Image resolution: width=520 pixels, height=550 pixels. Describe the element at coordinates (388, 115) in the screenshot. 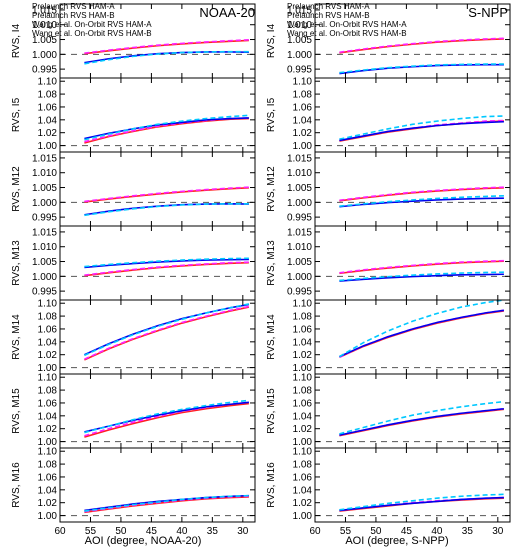

I see `panel-rvs-i5-s-npp: 1.00 1.02 1.04 1.061.08 1.10 RVS, I5` at that location.